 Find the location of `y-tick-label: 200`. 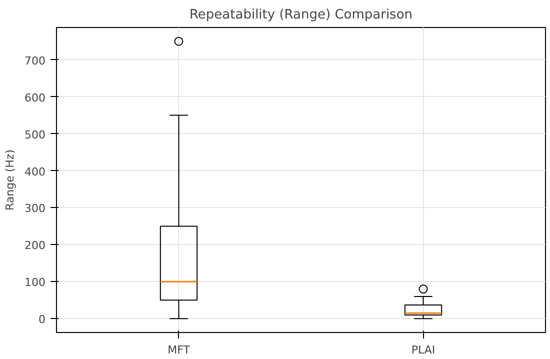

y-tick-label: 200 is located at coordinates (35, 245).